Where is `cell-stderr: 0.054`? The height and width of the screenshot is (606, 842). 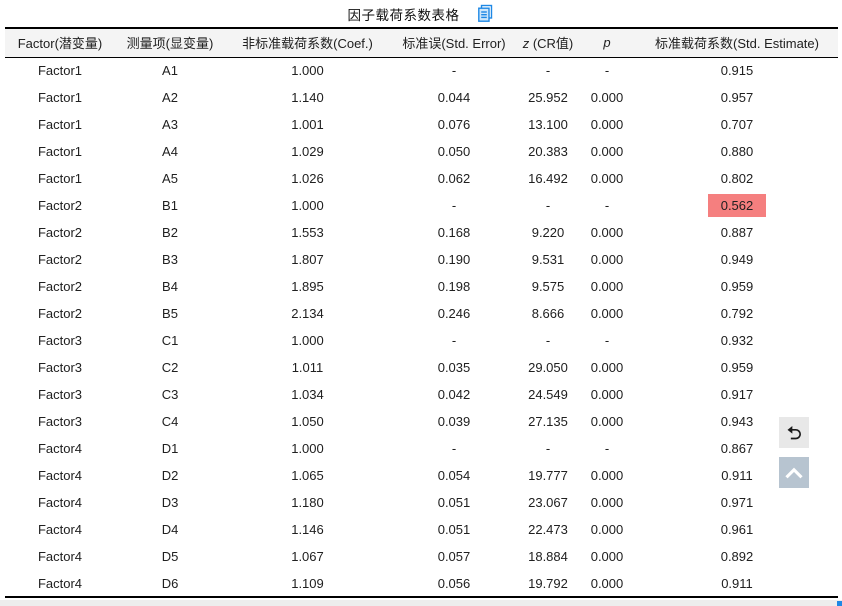 cell-stderr: 0.054 is located at coordinates (454, 475).